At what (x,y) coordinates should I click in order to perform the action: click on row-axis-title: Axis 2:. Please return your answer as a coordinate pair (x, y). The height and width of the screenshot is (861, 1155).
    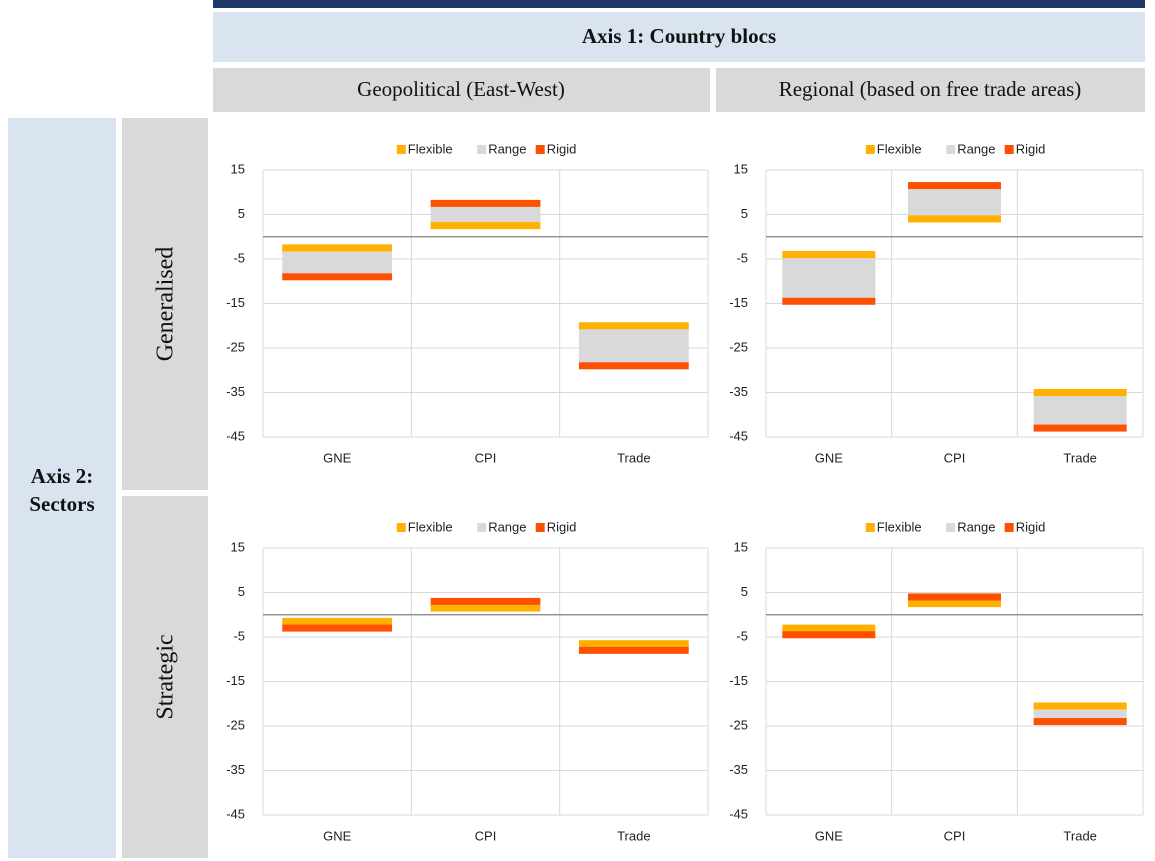
    Looking at the image, I should click on (62, 476).